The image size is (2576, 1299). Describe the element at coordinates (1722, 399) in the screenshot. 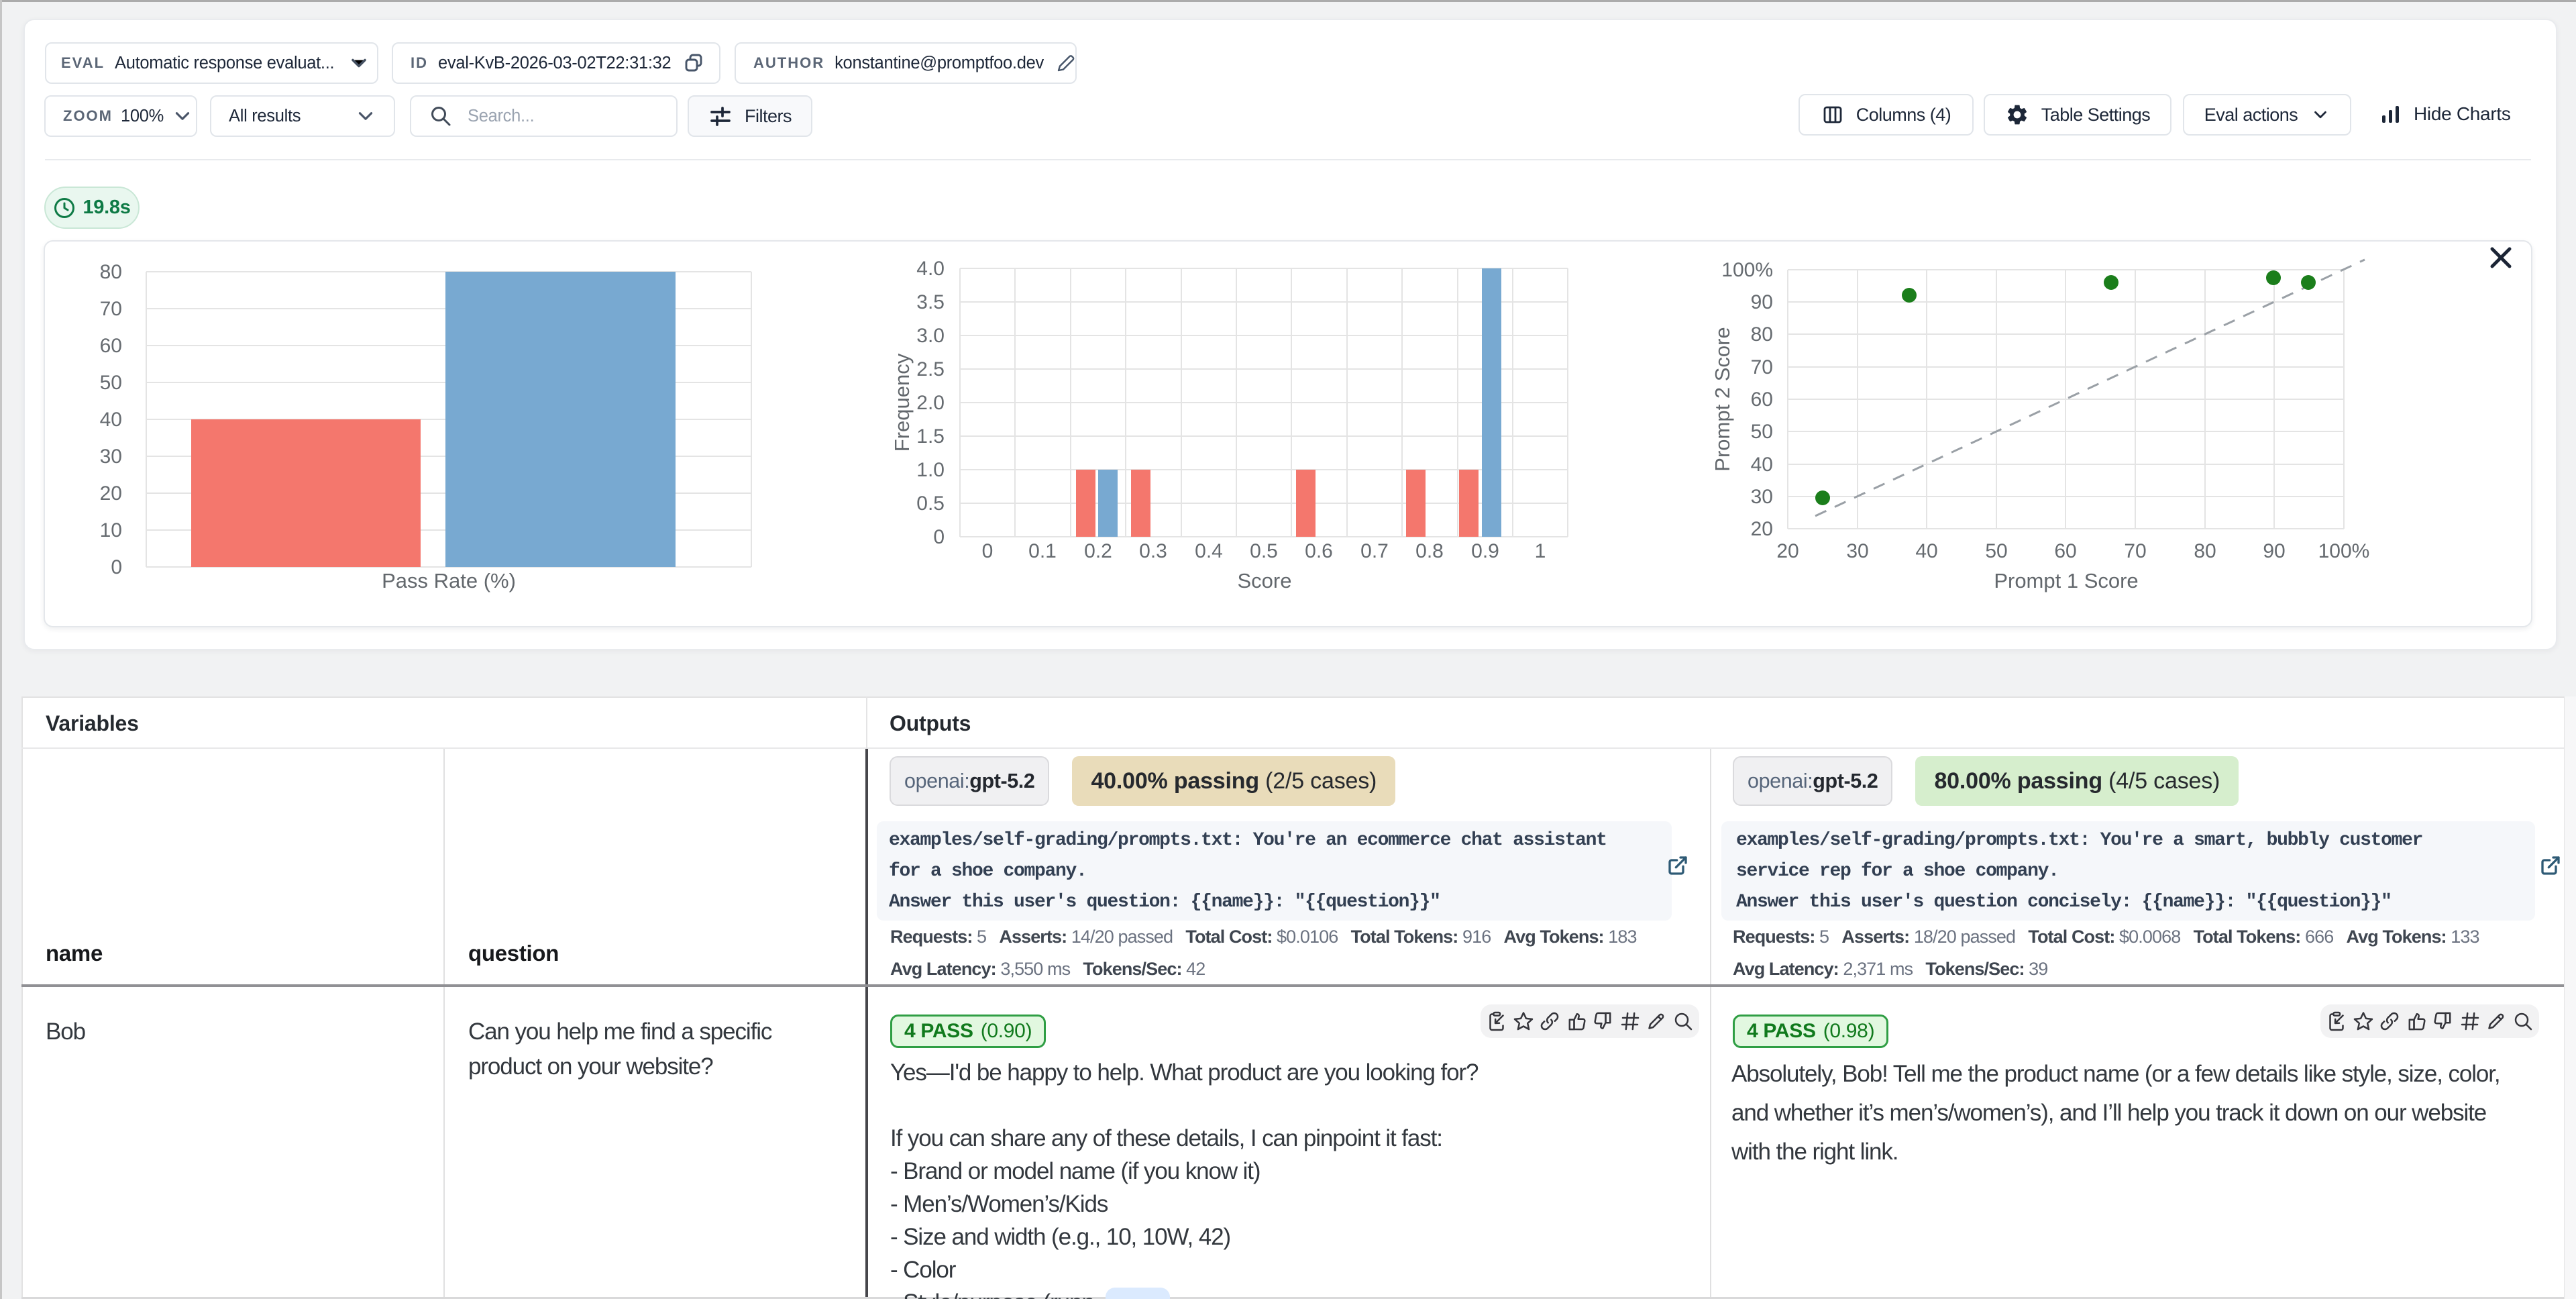

I see `svg-text: Prompt 2 Score` at that location.